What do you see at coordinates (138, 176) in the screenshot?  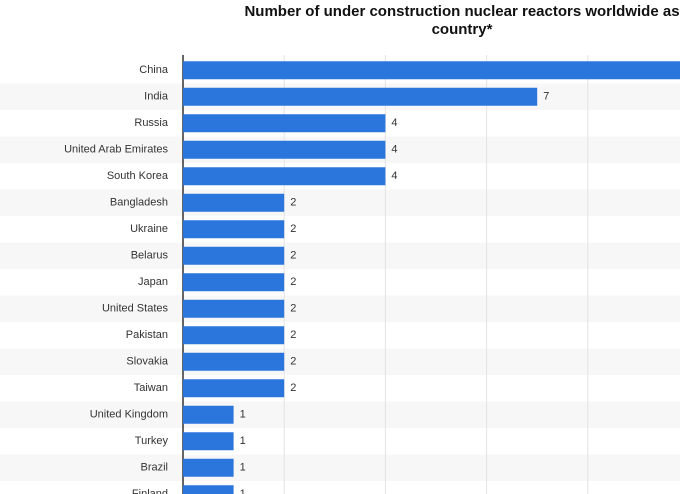 I see `category-label: South Korea` at bounding box center [138, 176].